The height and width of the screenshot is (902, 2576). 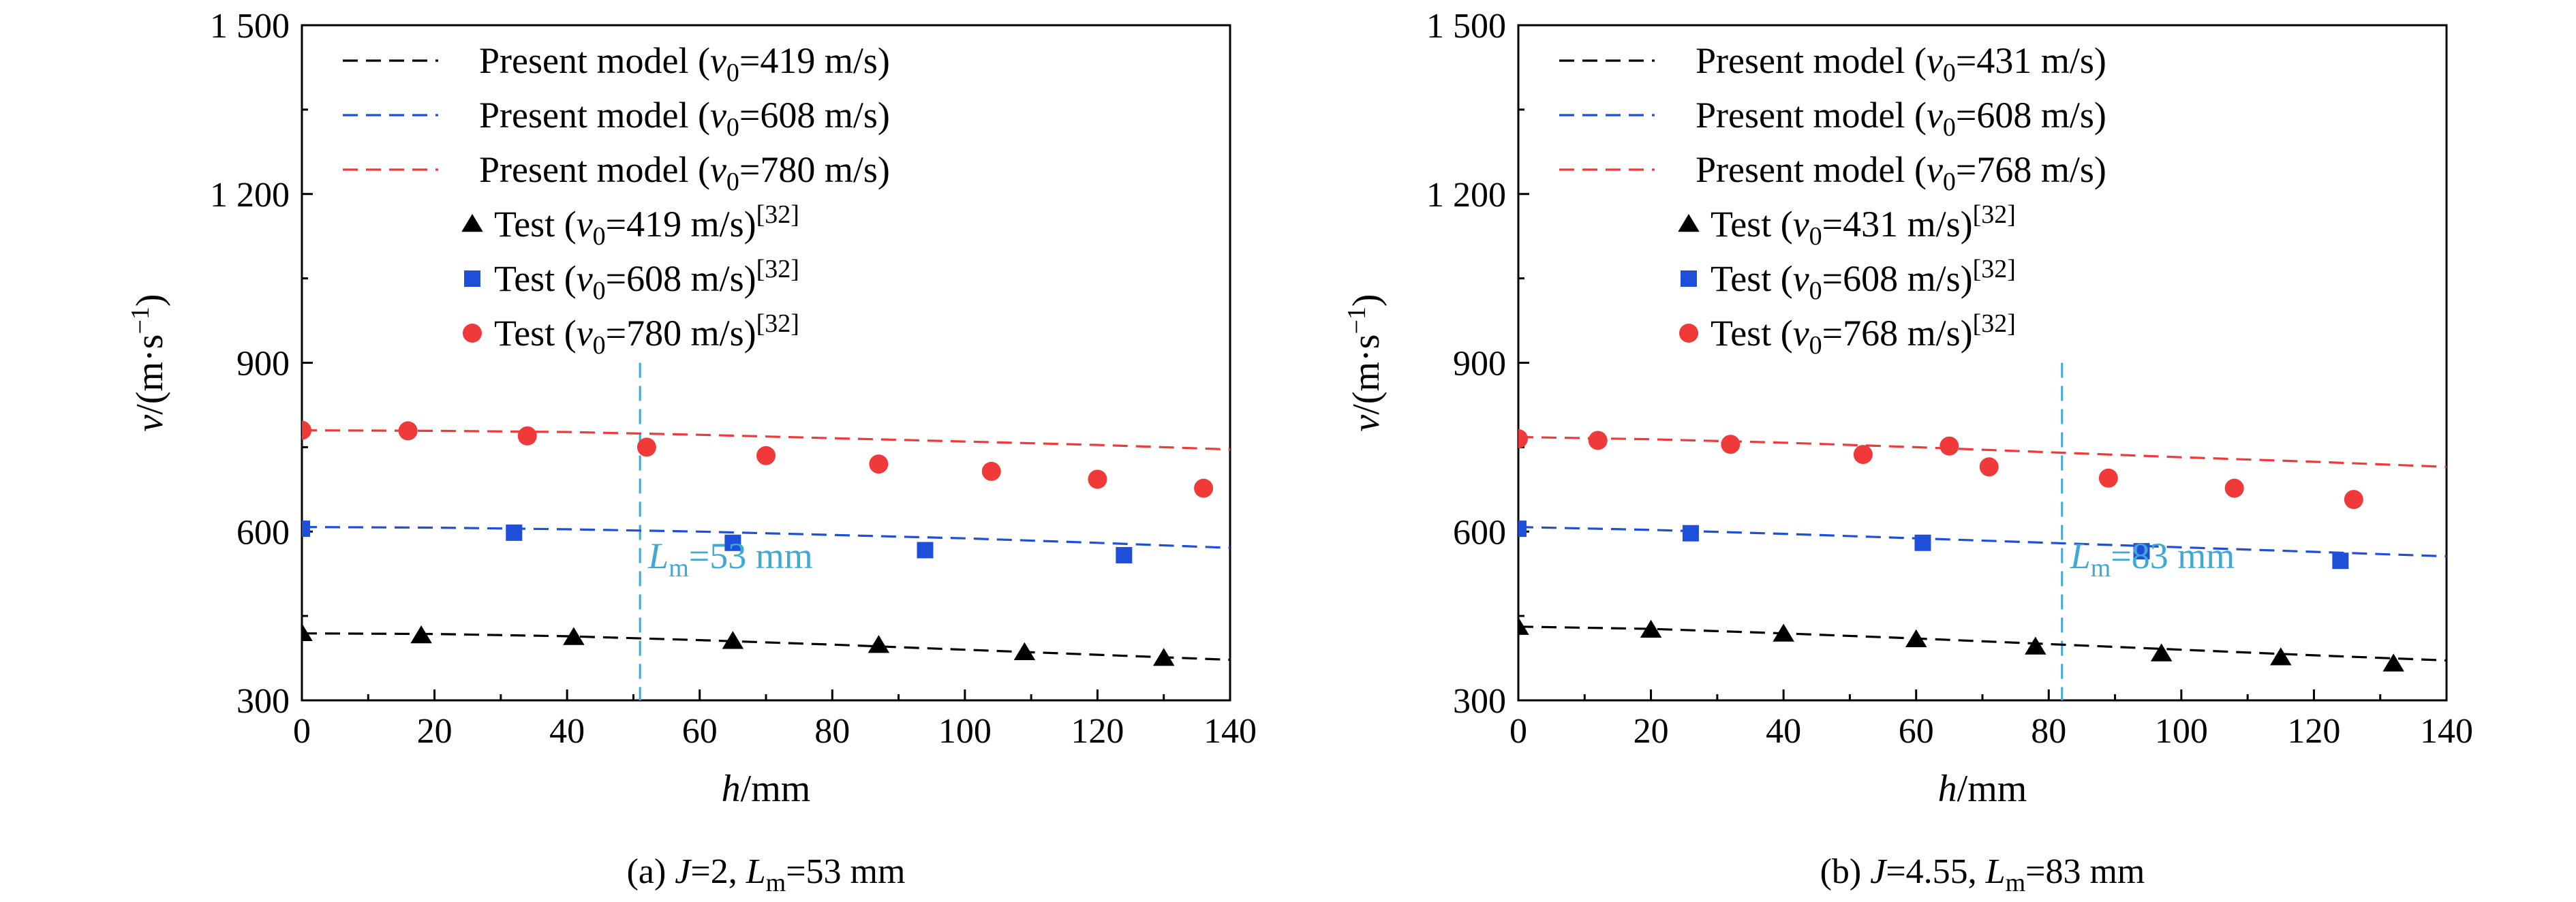 I want to click on y-axis-label-sup: −1, so click(x=1357, y=320).